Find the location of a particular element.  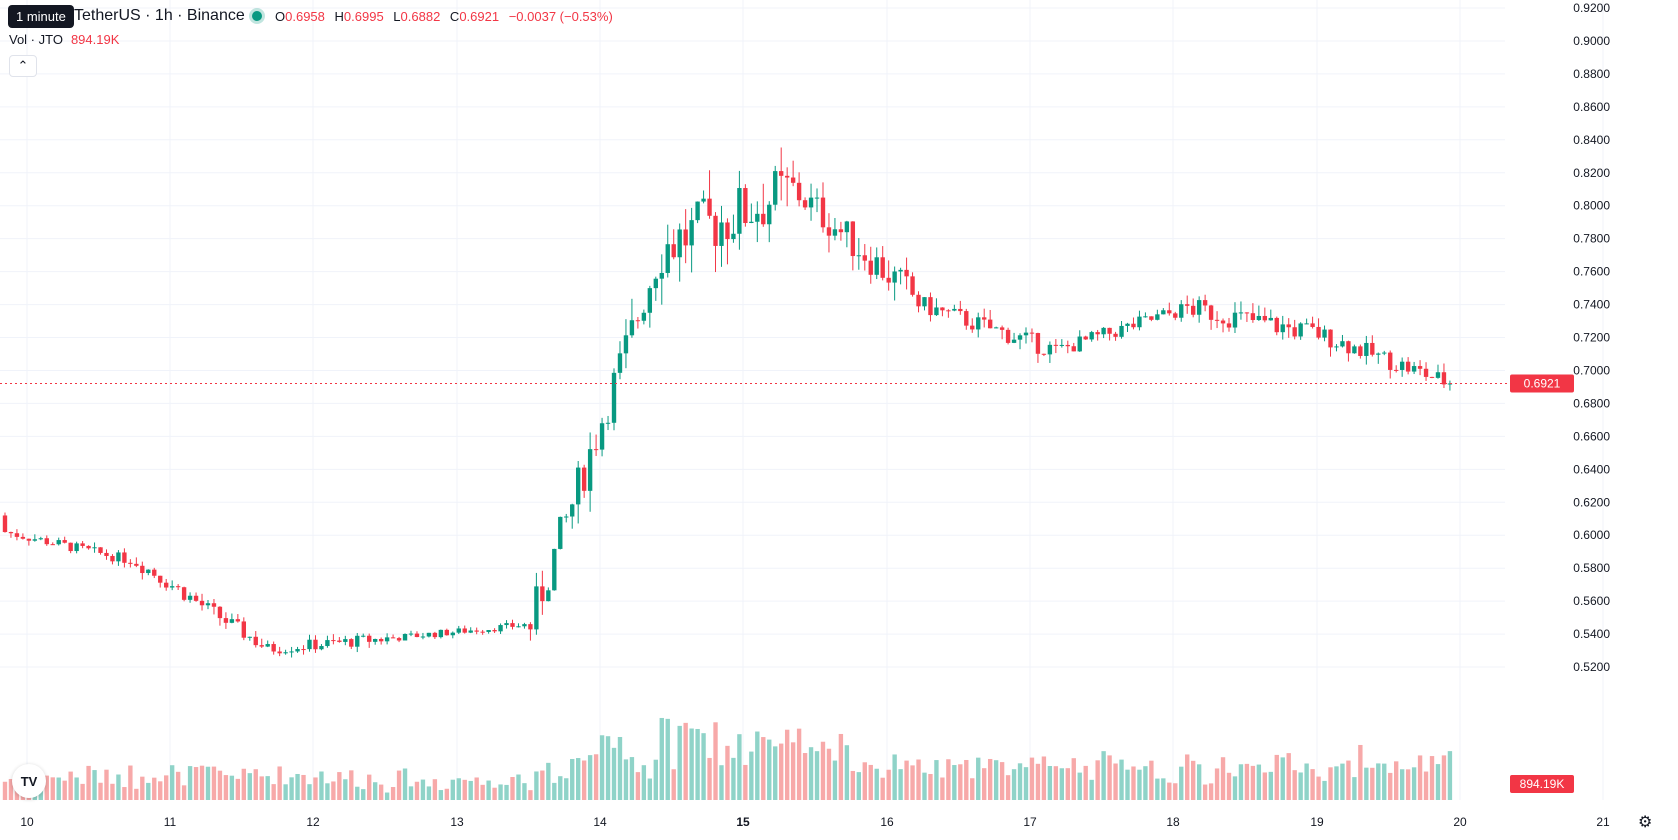

price-tick-label: 0.5800 is located at coordinates (1591, 568).